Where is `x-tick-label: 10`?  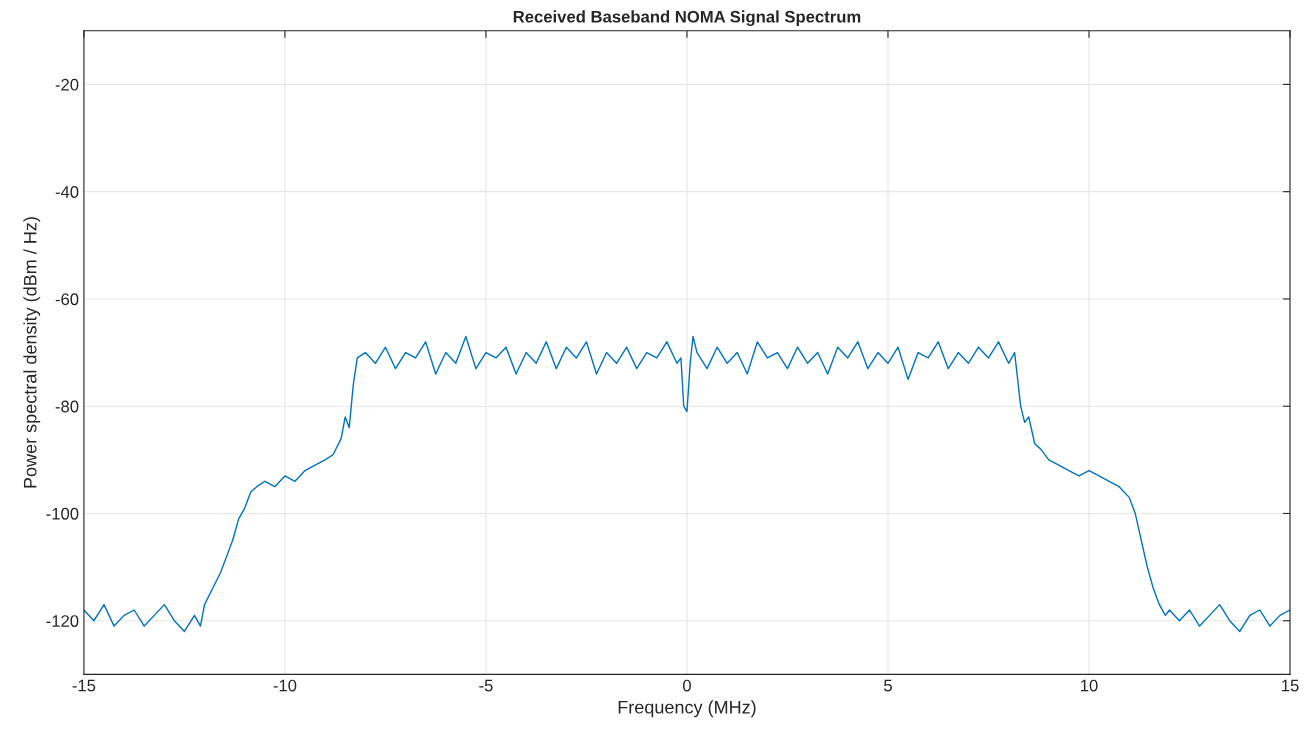
x-tick-label: 10 is located at coordinates (1089, 685).